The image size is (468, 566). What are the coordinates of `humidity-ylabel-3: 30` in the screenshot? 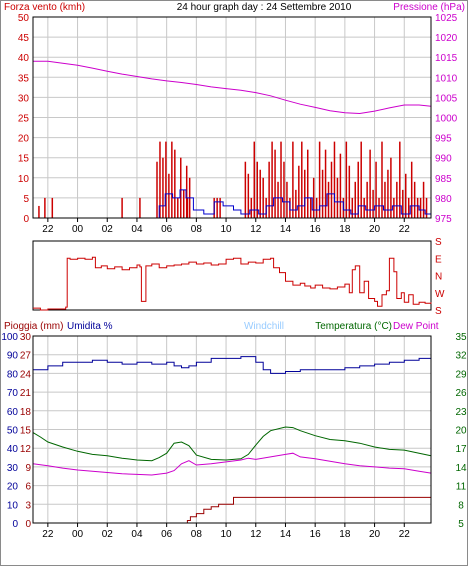 It's located at (13, 468).